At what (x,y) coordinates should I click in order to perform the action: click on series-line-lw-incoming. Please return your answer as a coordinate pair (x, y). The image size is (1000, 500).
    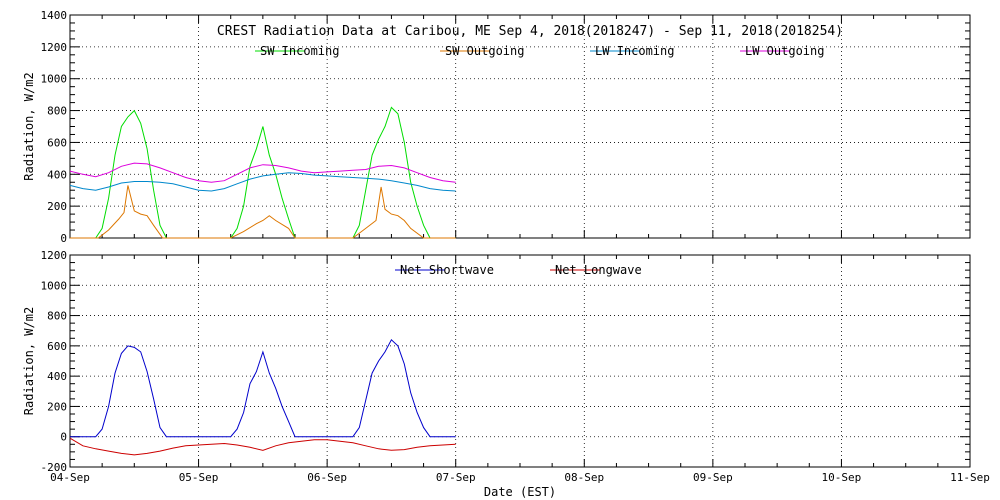
    Looking at the image, I should click on (262, 182).